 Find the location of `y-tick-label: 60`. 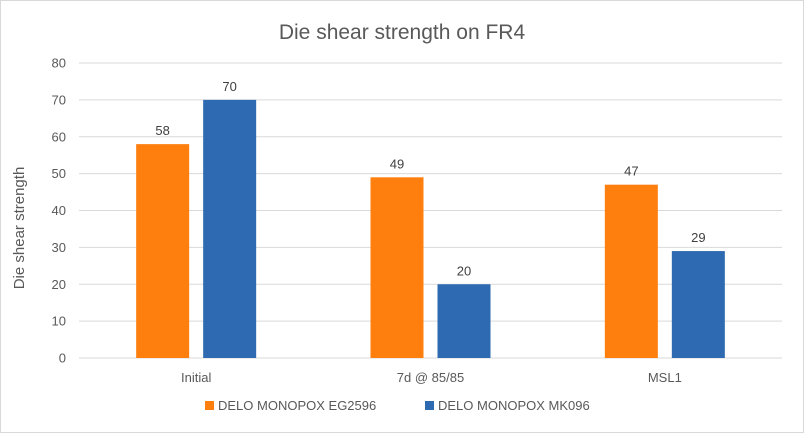

y-tick-label: 60 is located at coordinates (59, 136).